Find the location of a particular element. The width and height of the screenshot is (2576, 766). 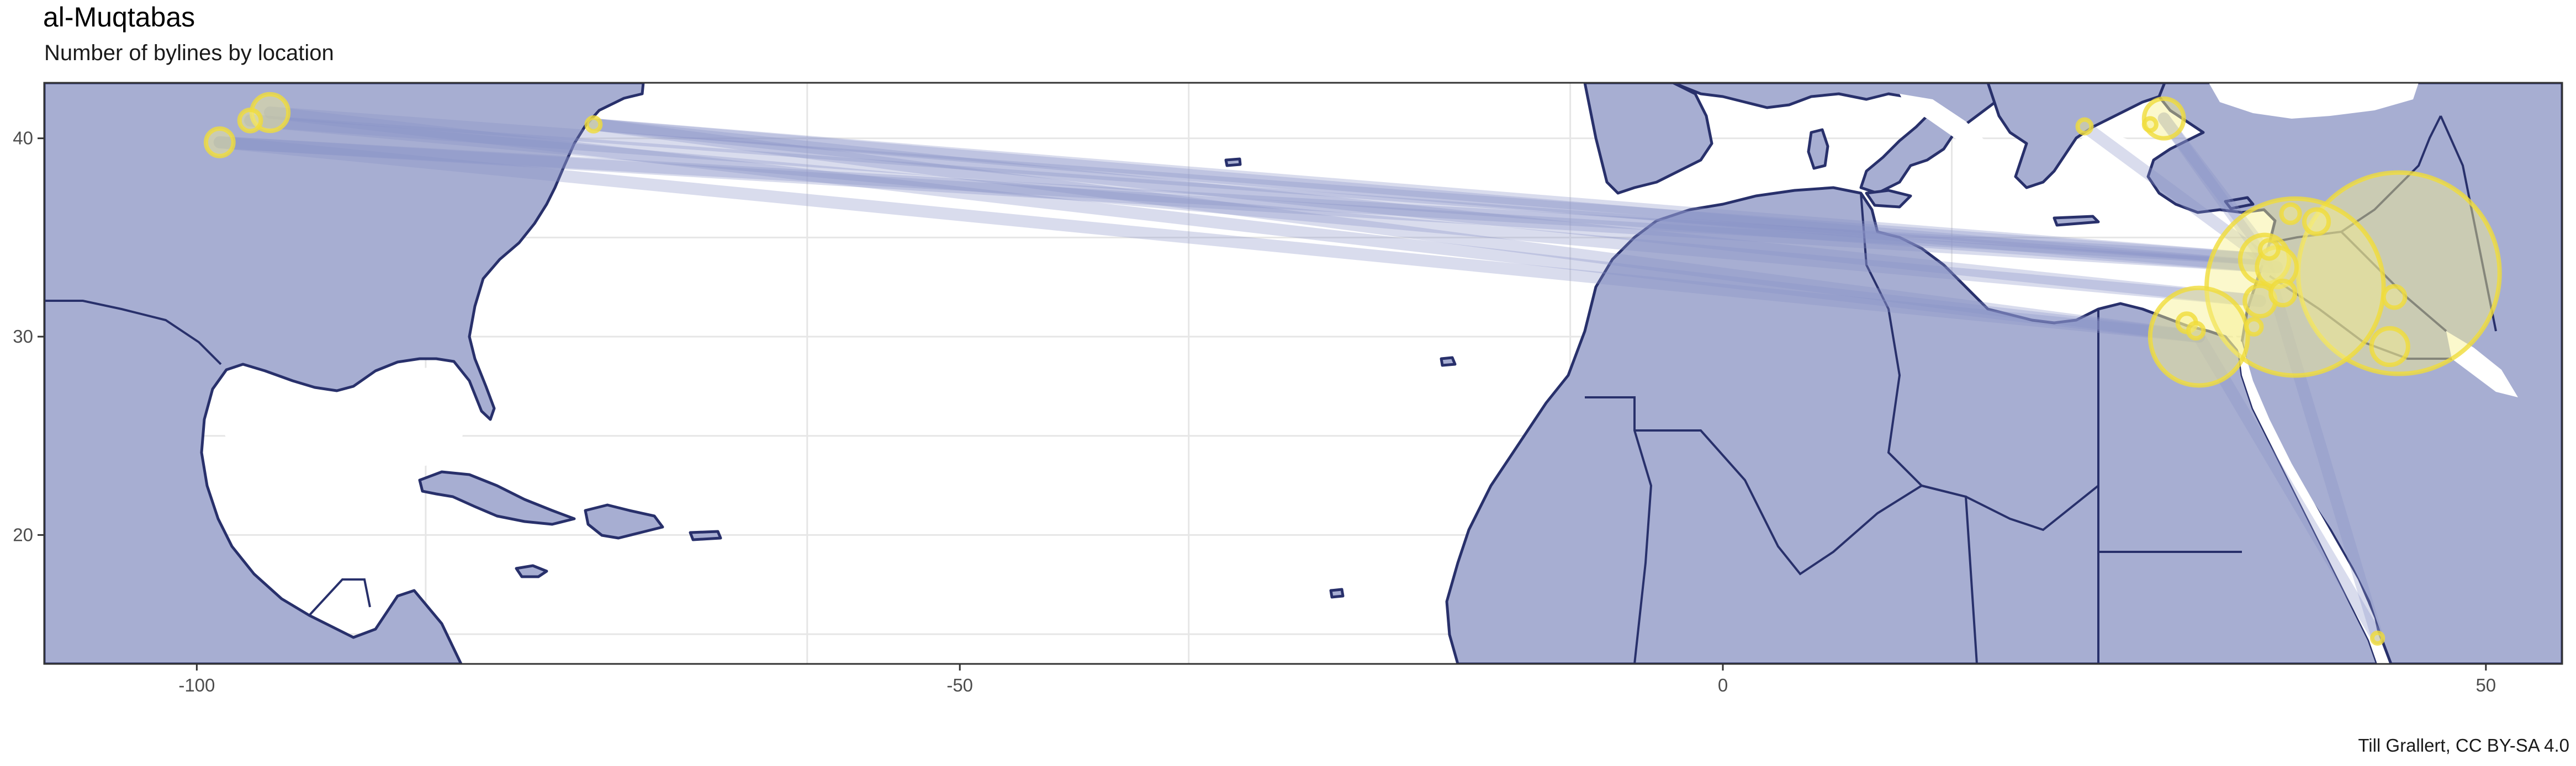

border-us-mexico is located at coordinates (133, 332).